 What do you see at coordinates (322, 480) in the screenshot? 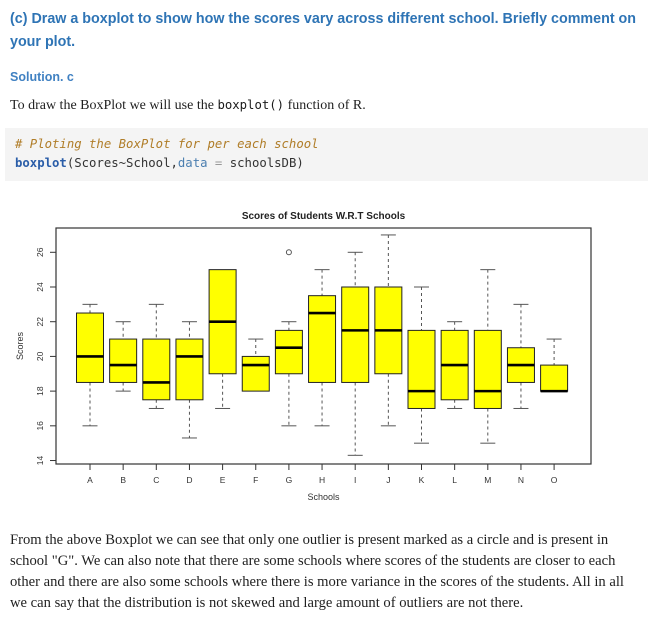
I see `x-tick-label: H` at bounding box center [322, 480].